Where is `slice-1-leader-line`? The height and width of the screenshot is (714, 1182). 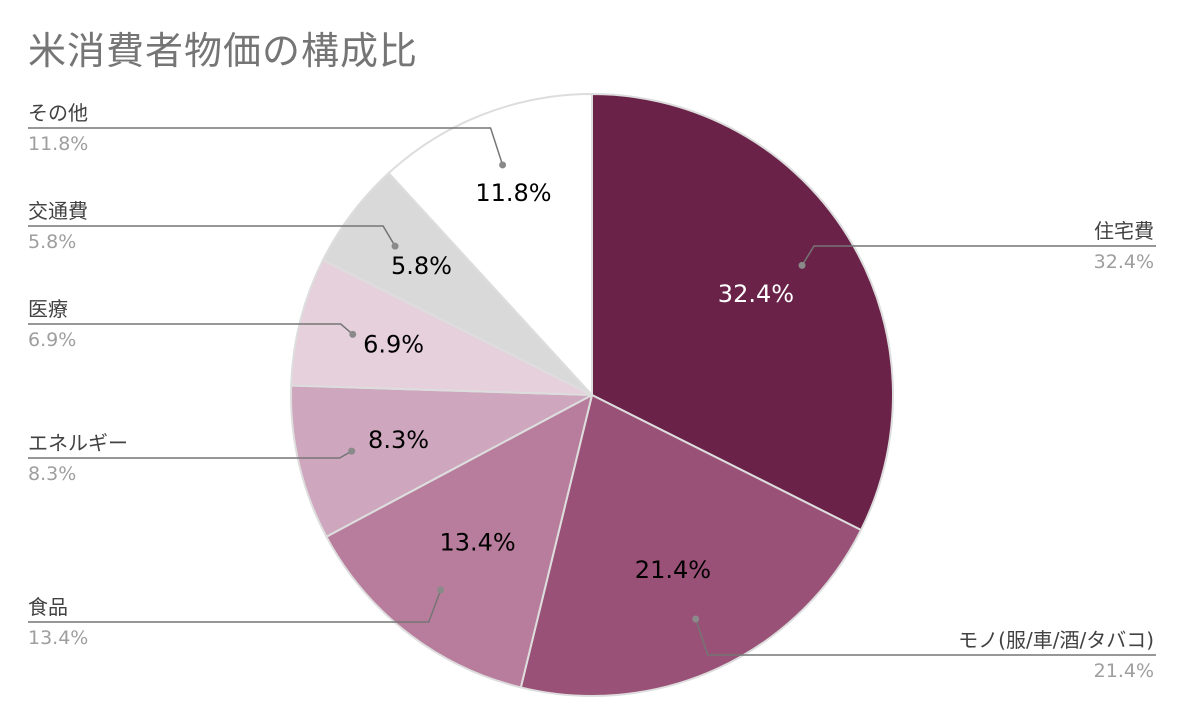 slice-1-leader-line is located at coordinates (978, 255).